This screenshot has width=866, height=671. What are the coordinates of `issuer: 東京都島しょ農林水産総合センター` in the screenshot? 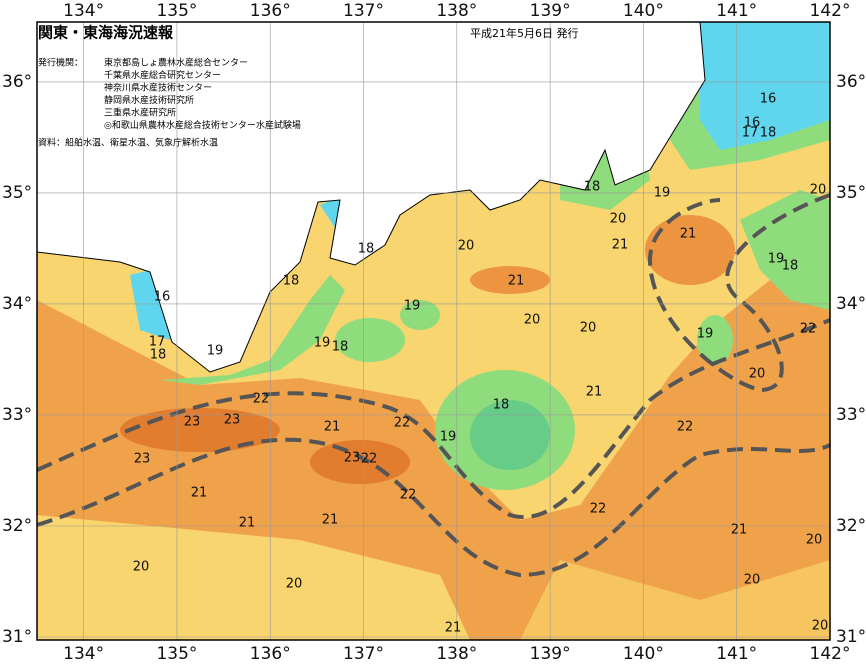 It's located at (176, 63).